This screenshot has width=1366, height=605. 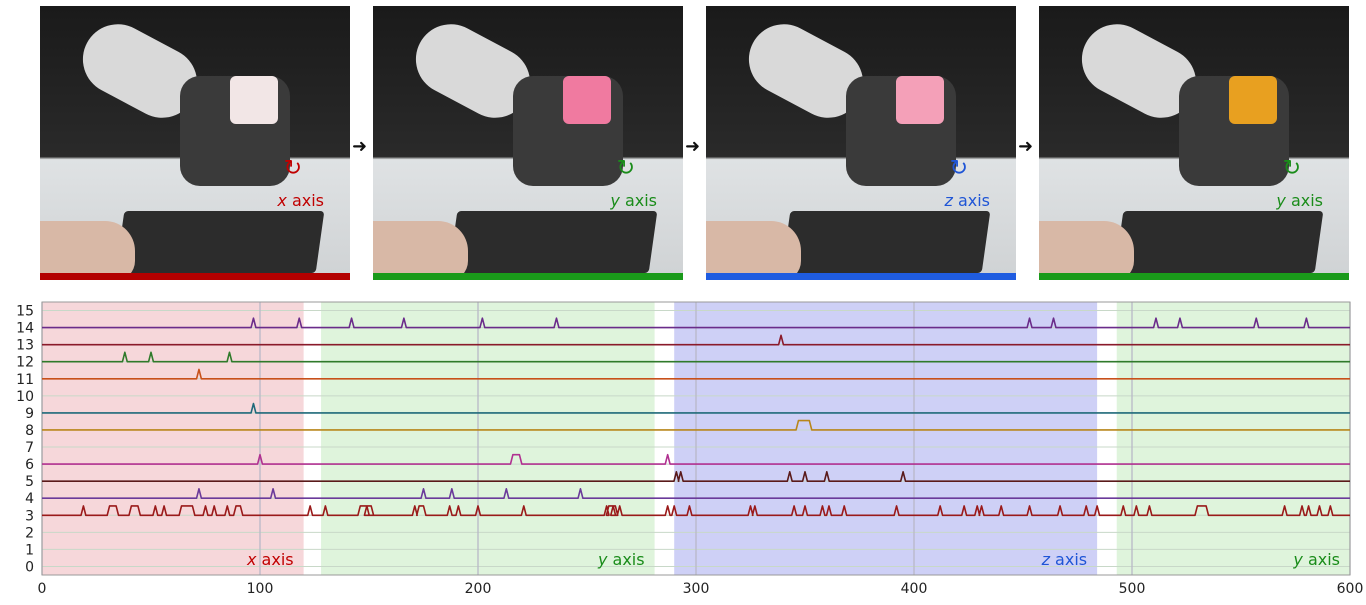 I want to click on y-tick-label: 12, so click(x=25, y=363).